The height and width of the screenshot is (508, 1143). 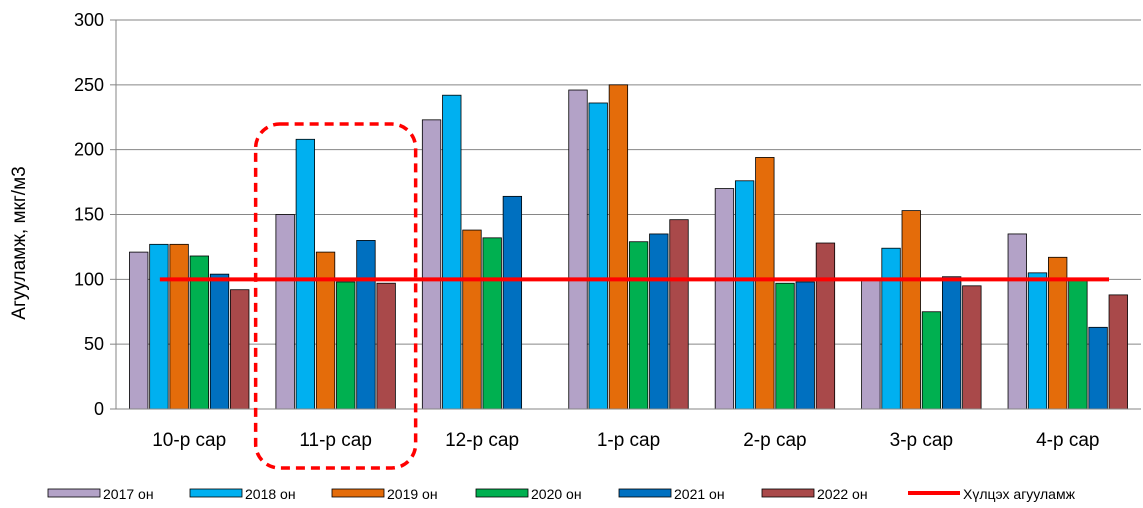 I want to click on legend-label: 2017 он, so click(x=128, y=494).